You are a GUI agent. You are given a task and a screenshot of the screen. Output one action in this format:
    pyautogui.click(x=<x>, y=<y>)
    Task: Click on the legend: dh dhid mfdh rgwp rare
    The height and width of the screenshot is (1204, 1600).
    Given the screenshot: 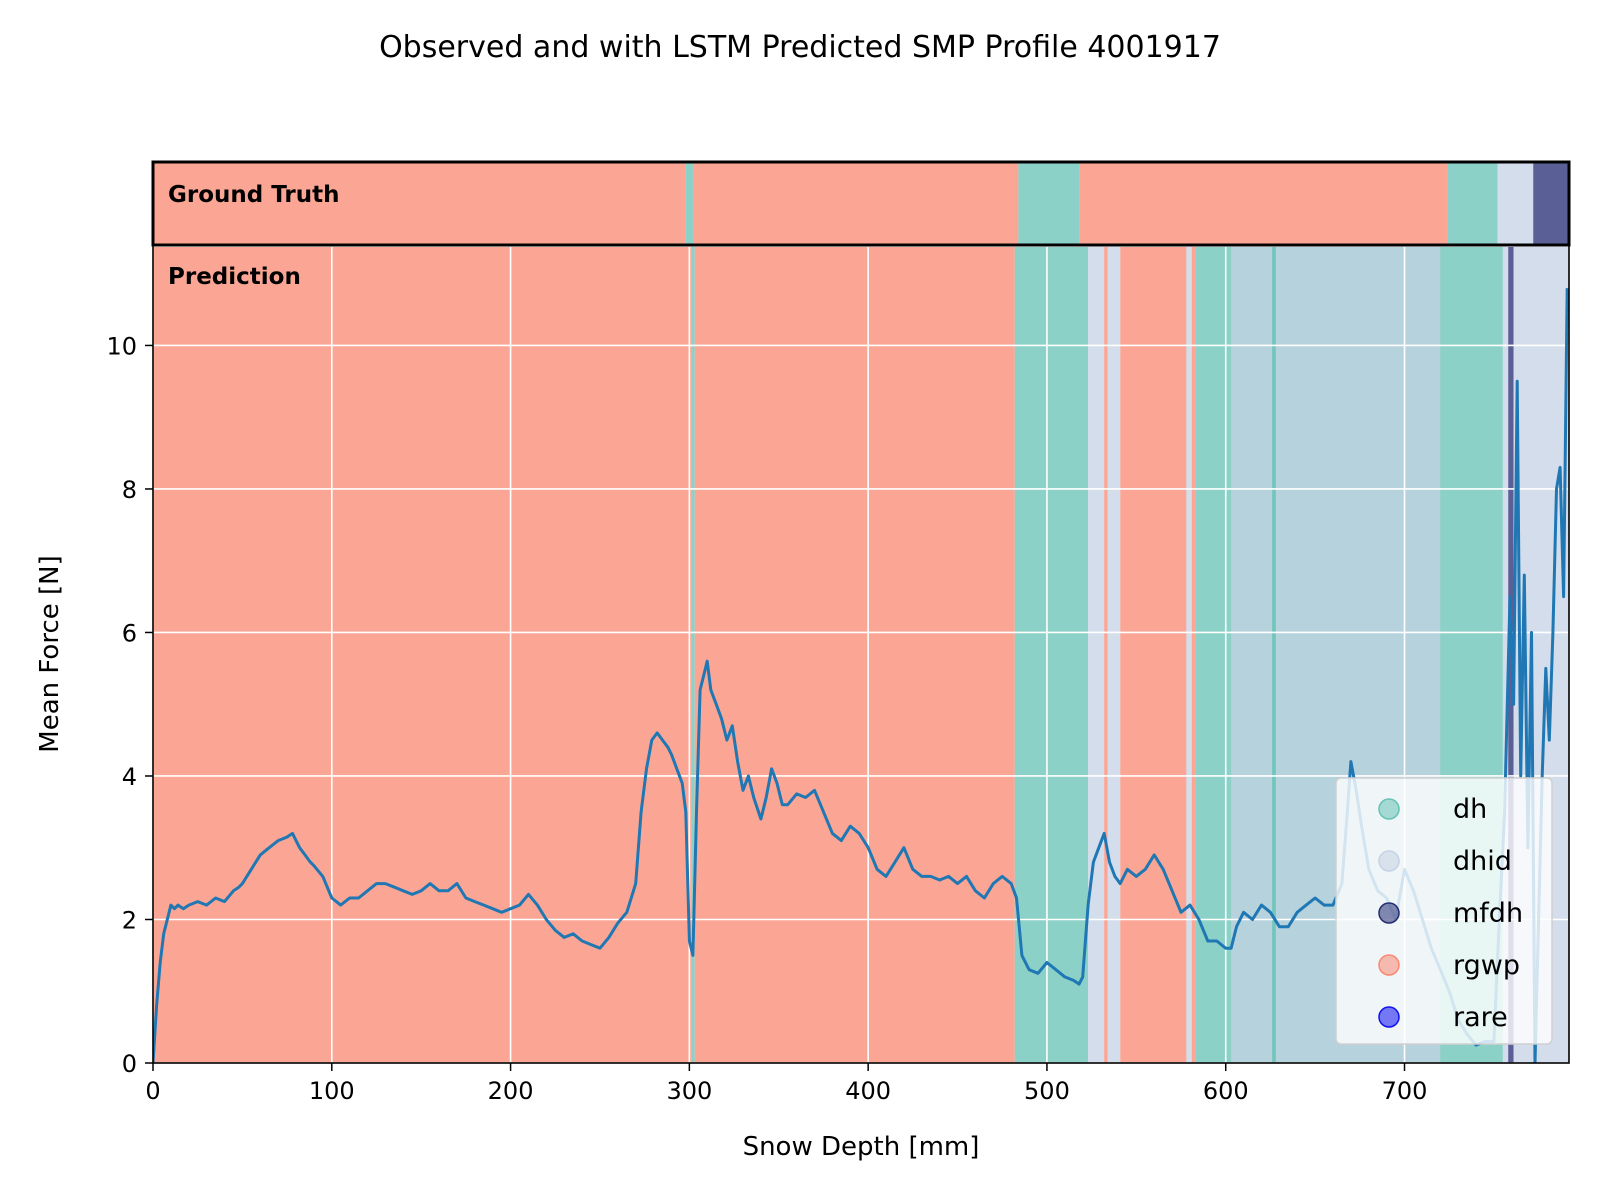 What is the action you would take?
    pyautogui.click(x=1444, y=911)
    